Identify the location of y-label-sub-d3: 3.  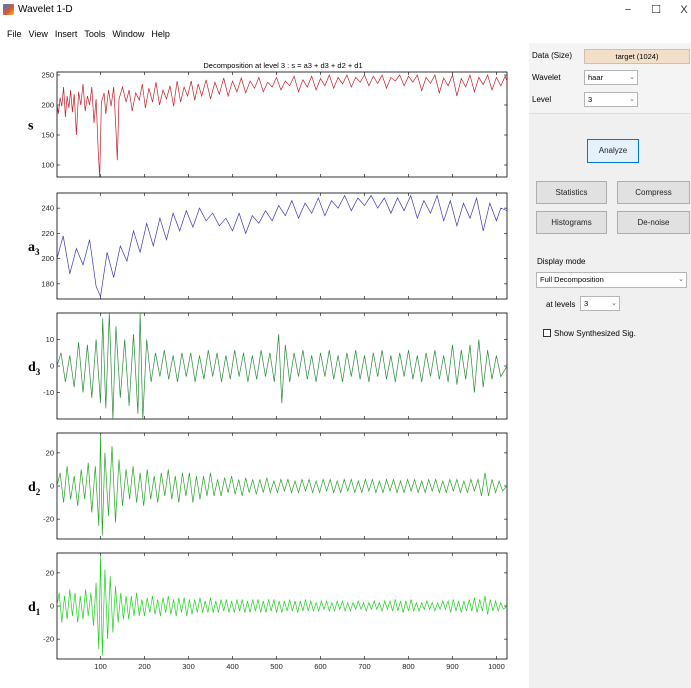
(38, 372).